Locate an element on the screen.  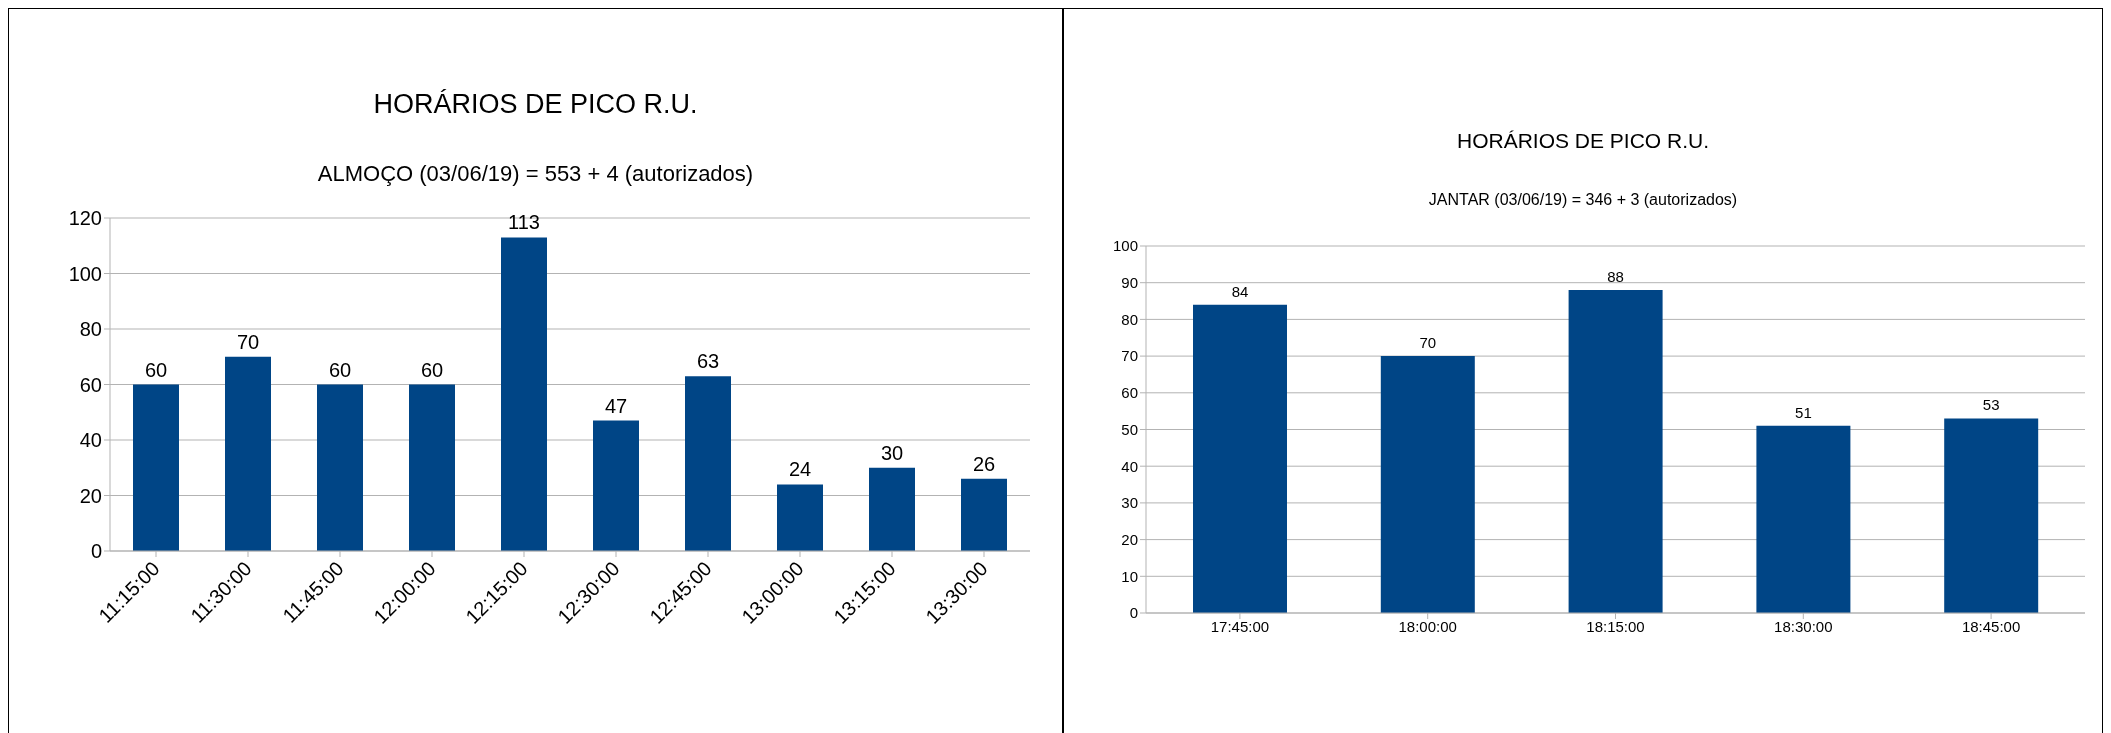
data-label: 47 is located at coordinates (616, 405).